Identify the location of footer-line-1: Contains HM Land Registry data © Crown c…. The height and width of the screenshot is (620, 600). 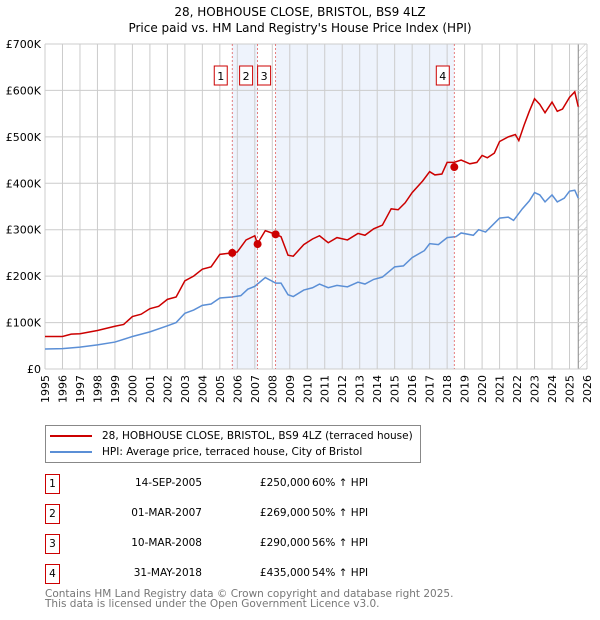
(249, 594).